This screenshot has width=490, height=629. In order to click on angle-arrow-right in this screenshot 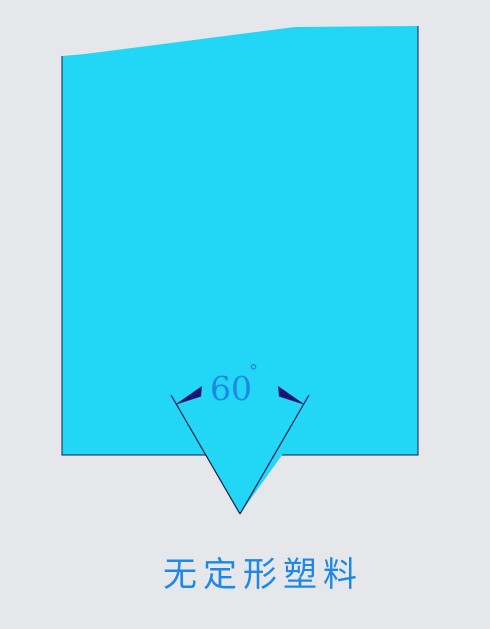, I will do `click(291, 395)`.